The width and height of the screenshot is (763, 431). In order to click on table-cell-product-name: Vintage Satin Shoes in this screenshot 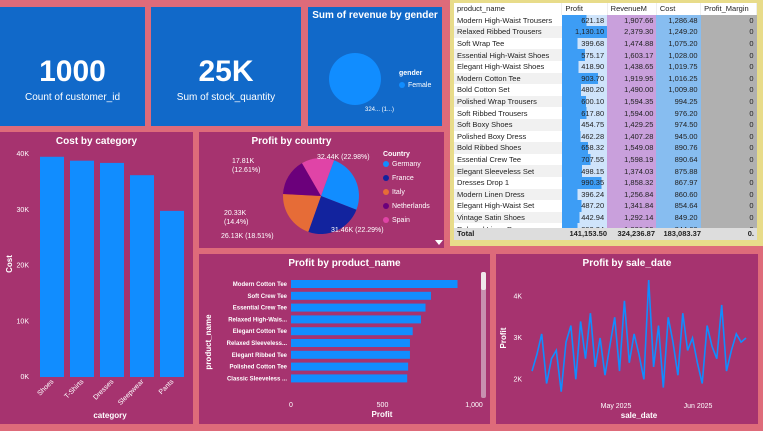, I will do `click(508, 217)`.